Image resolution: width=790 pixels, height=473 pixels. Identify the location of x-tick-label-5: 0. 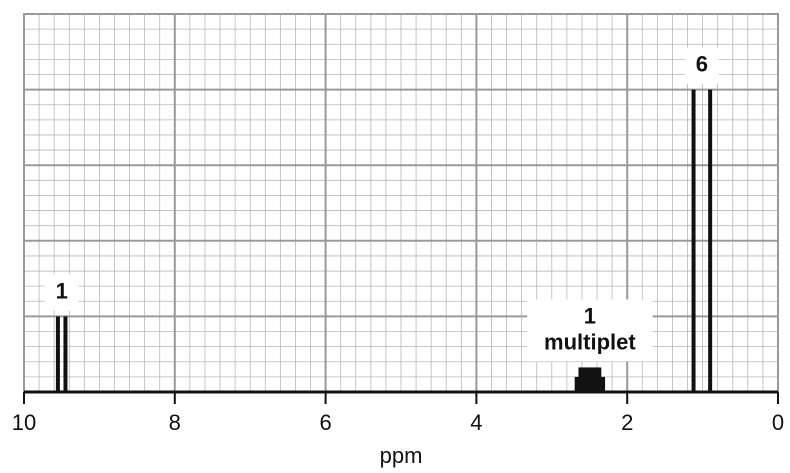
(778, 422).